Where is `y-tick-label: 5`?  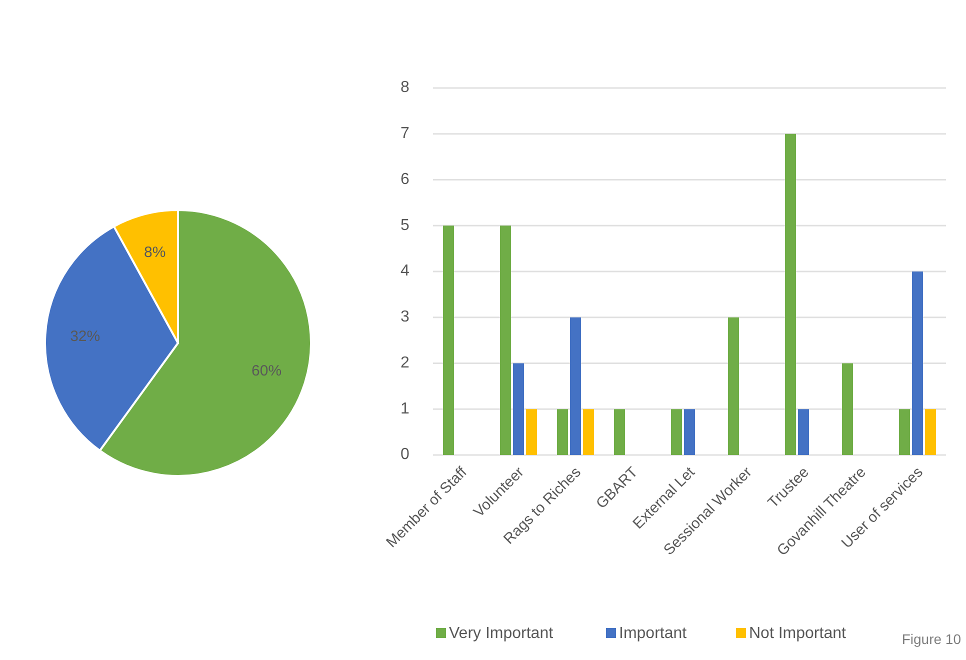
y-tick-label: 5 is located at coordinates (405, 225).